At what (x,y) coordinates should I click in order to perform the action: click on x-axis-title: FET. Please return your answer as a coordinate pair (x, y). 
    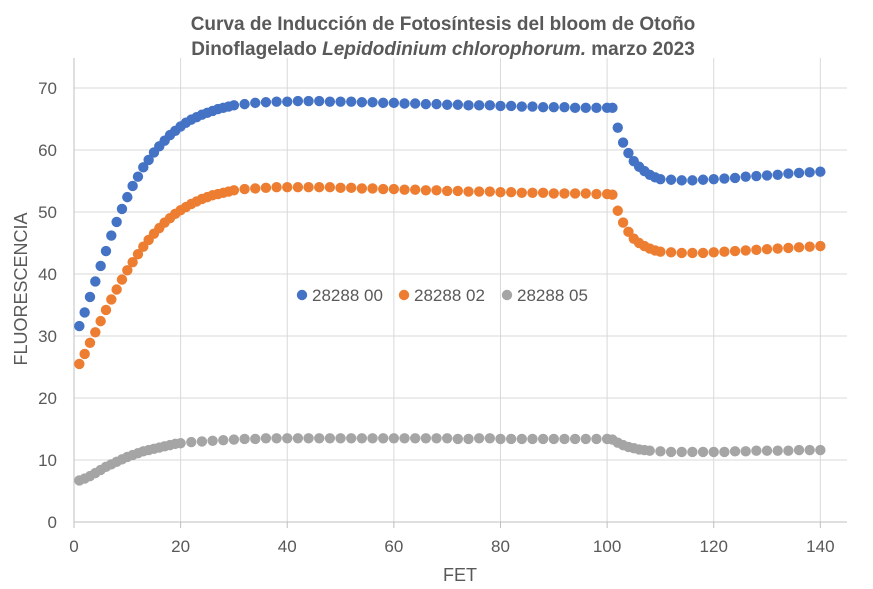
    Looking at the image, I should click on (460, 575).